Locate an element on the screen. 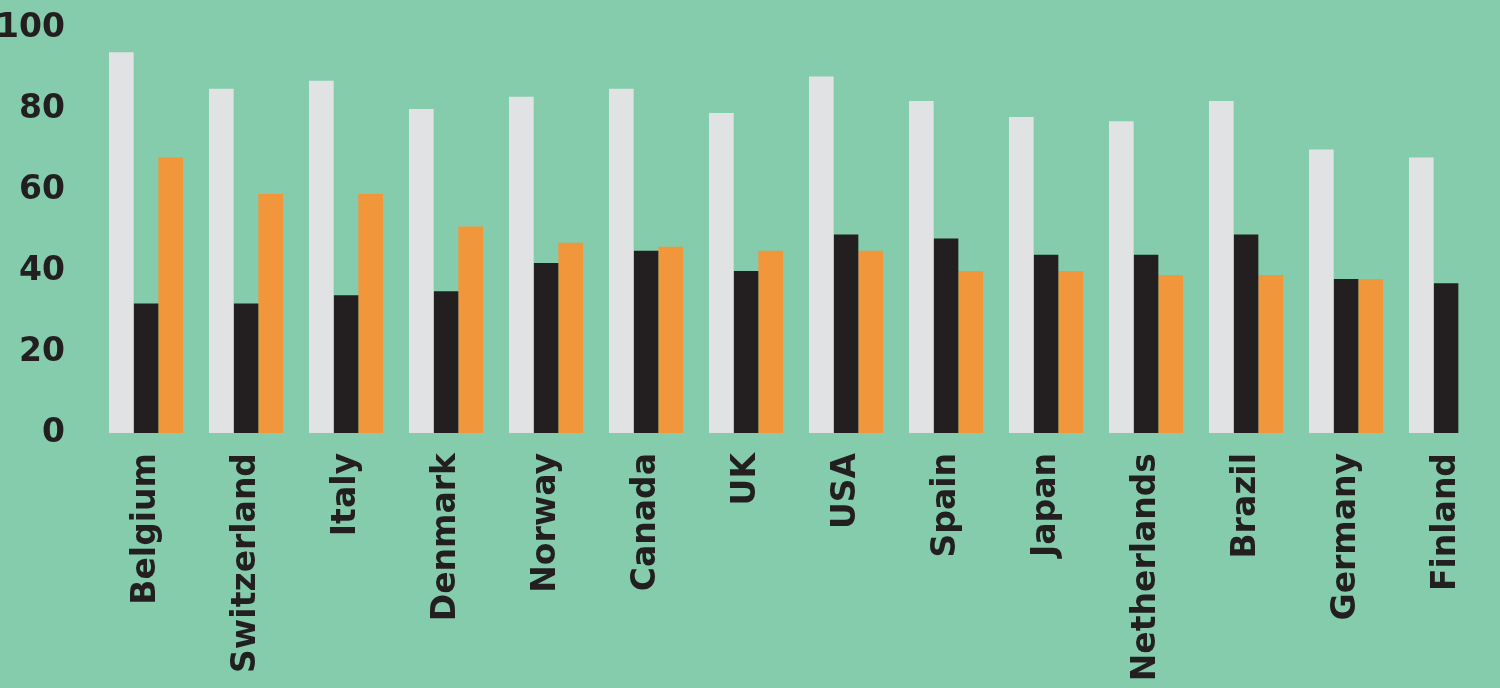 The image size is (1500, 688). x-tick-label: Japan is located at coordinates (1043, 506).